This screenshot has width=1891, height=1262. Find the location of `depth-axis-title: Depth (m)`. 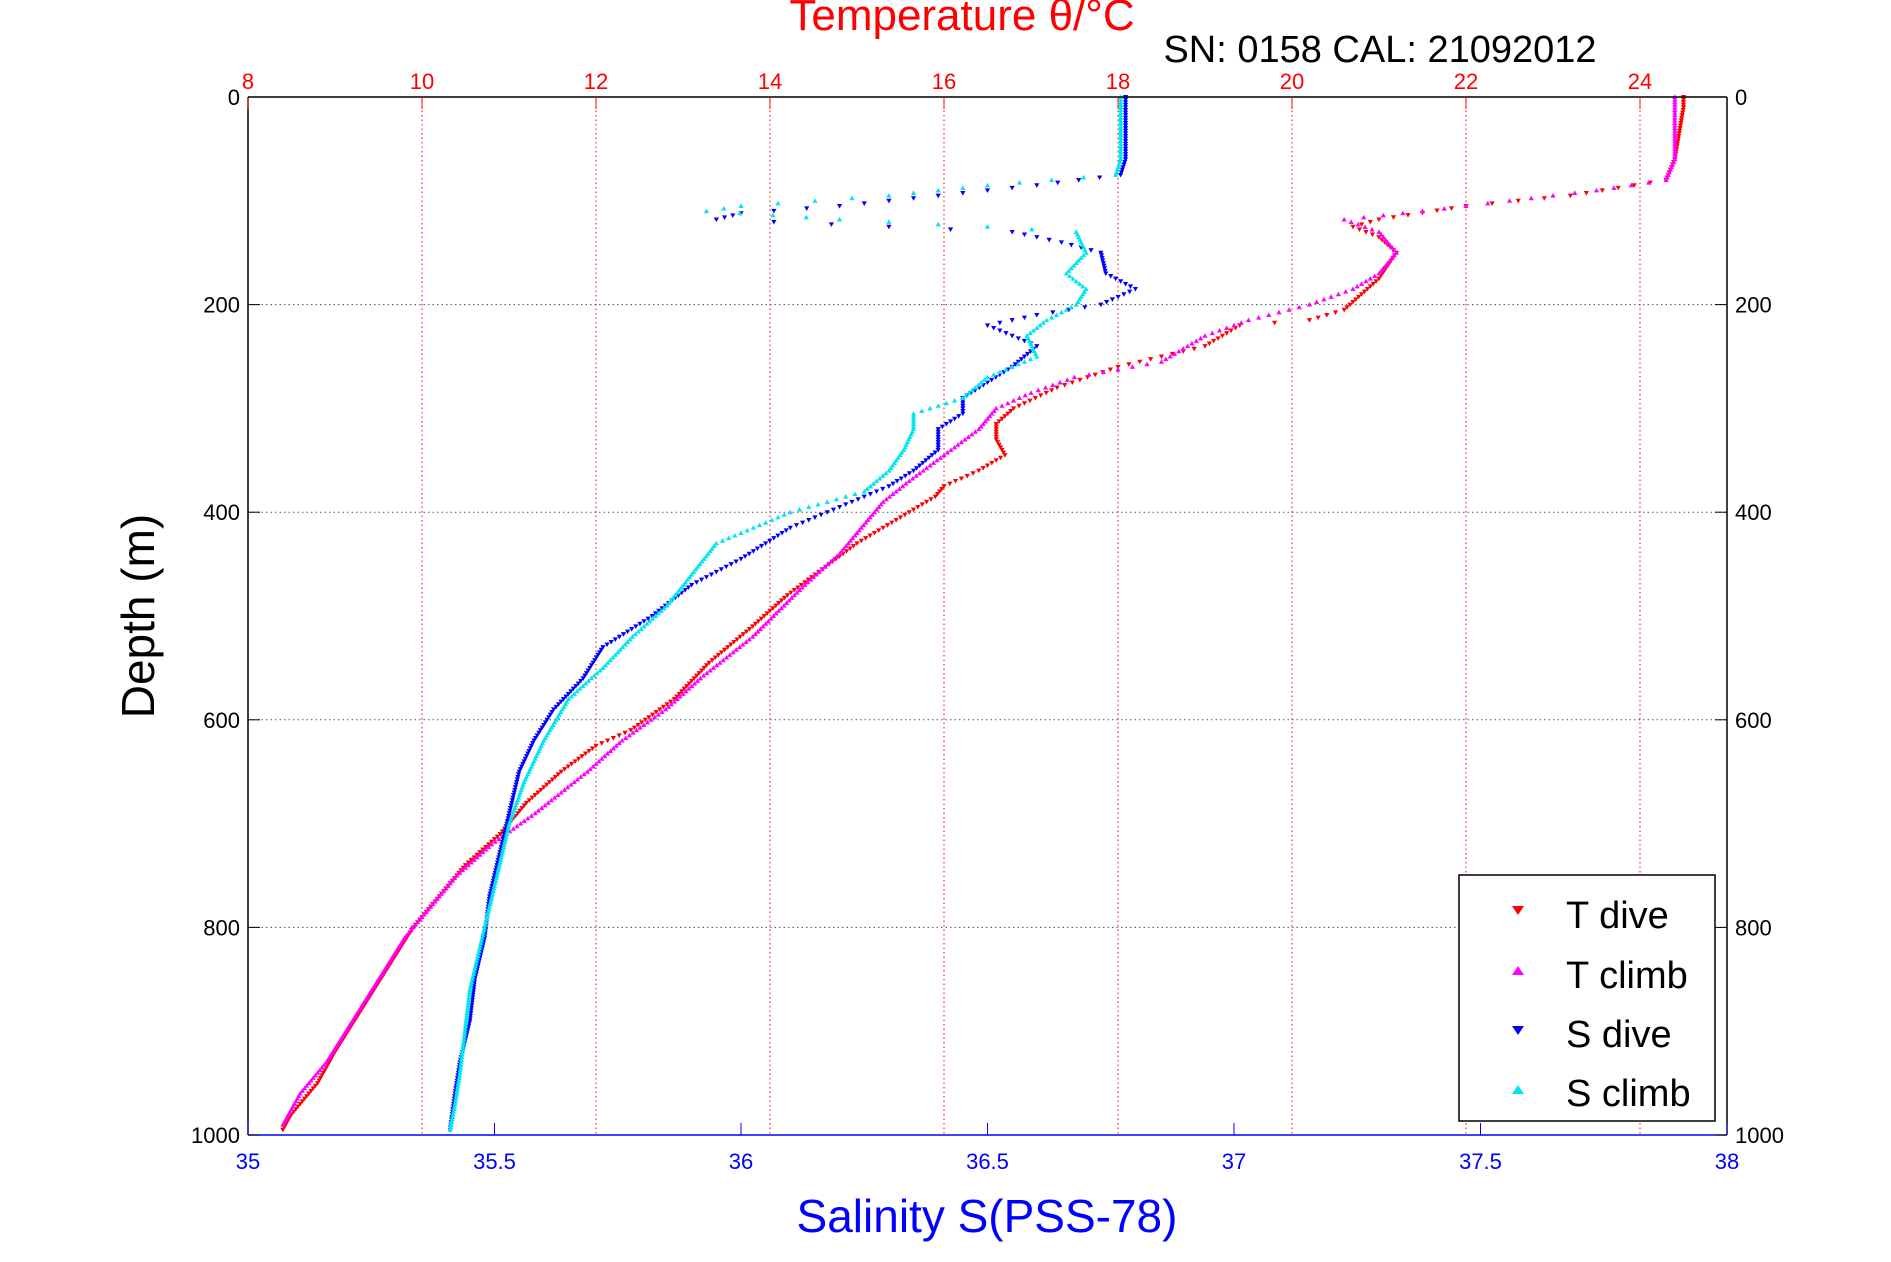

depth-axis-title: Depth (m) is located at coordinates (138, 616).